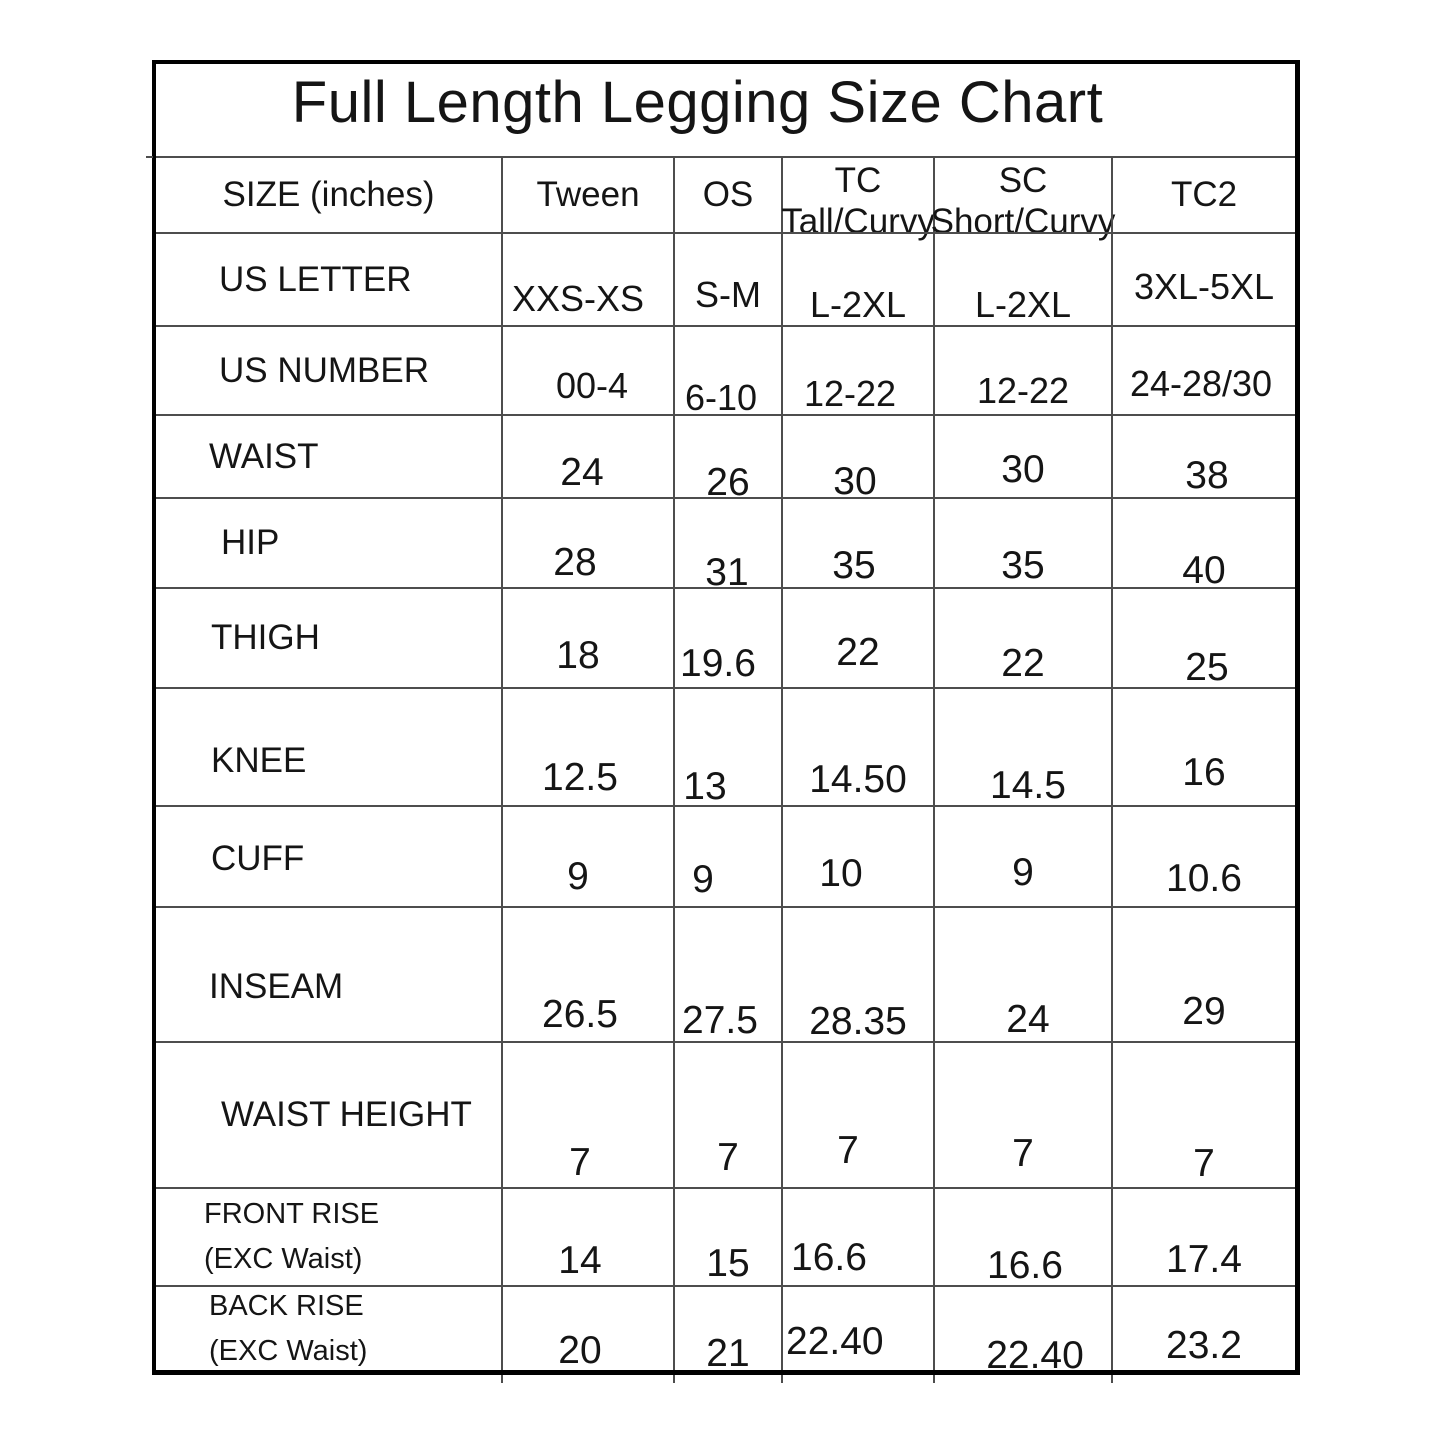 The height and width of the screenshot is (1446, 1445). Describe the element at coordinates (580, 1260) in the screenshot. I see `value-cell-text: 14` at that location.